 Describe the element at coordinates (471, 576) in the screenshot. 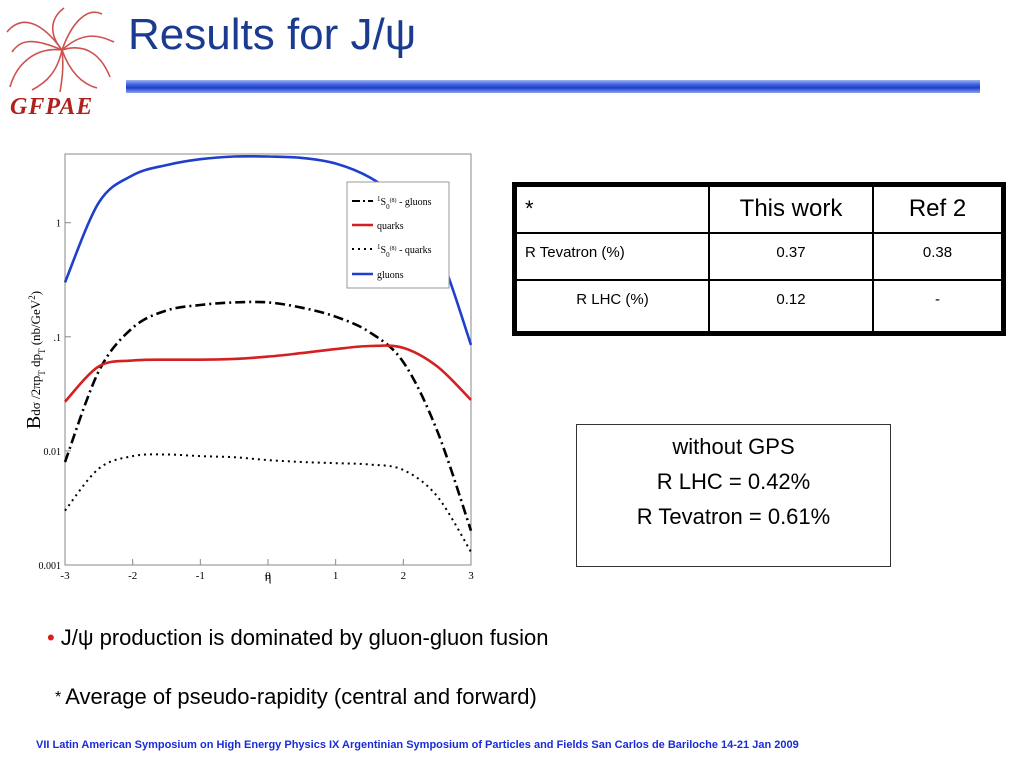

I see `x-tick-label: 3` at that location.